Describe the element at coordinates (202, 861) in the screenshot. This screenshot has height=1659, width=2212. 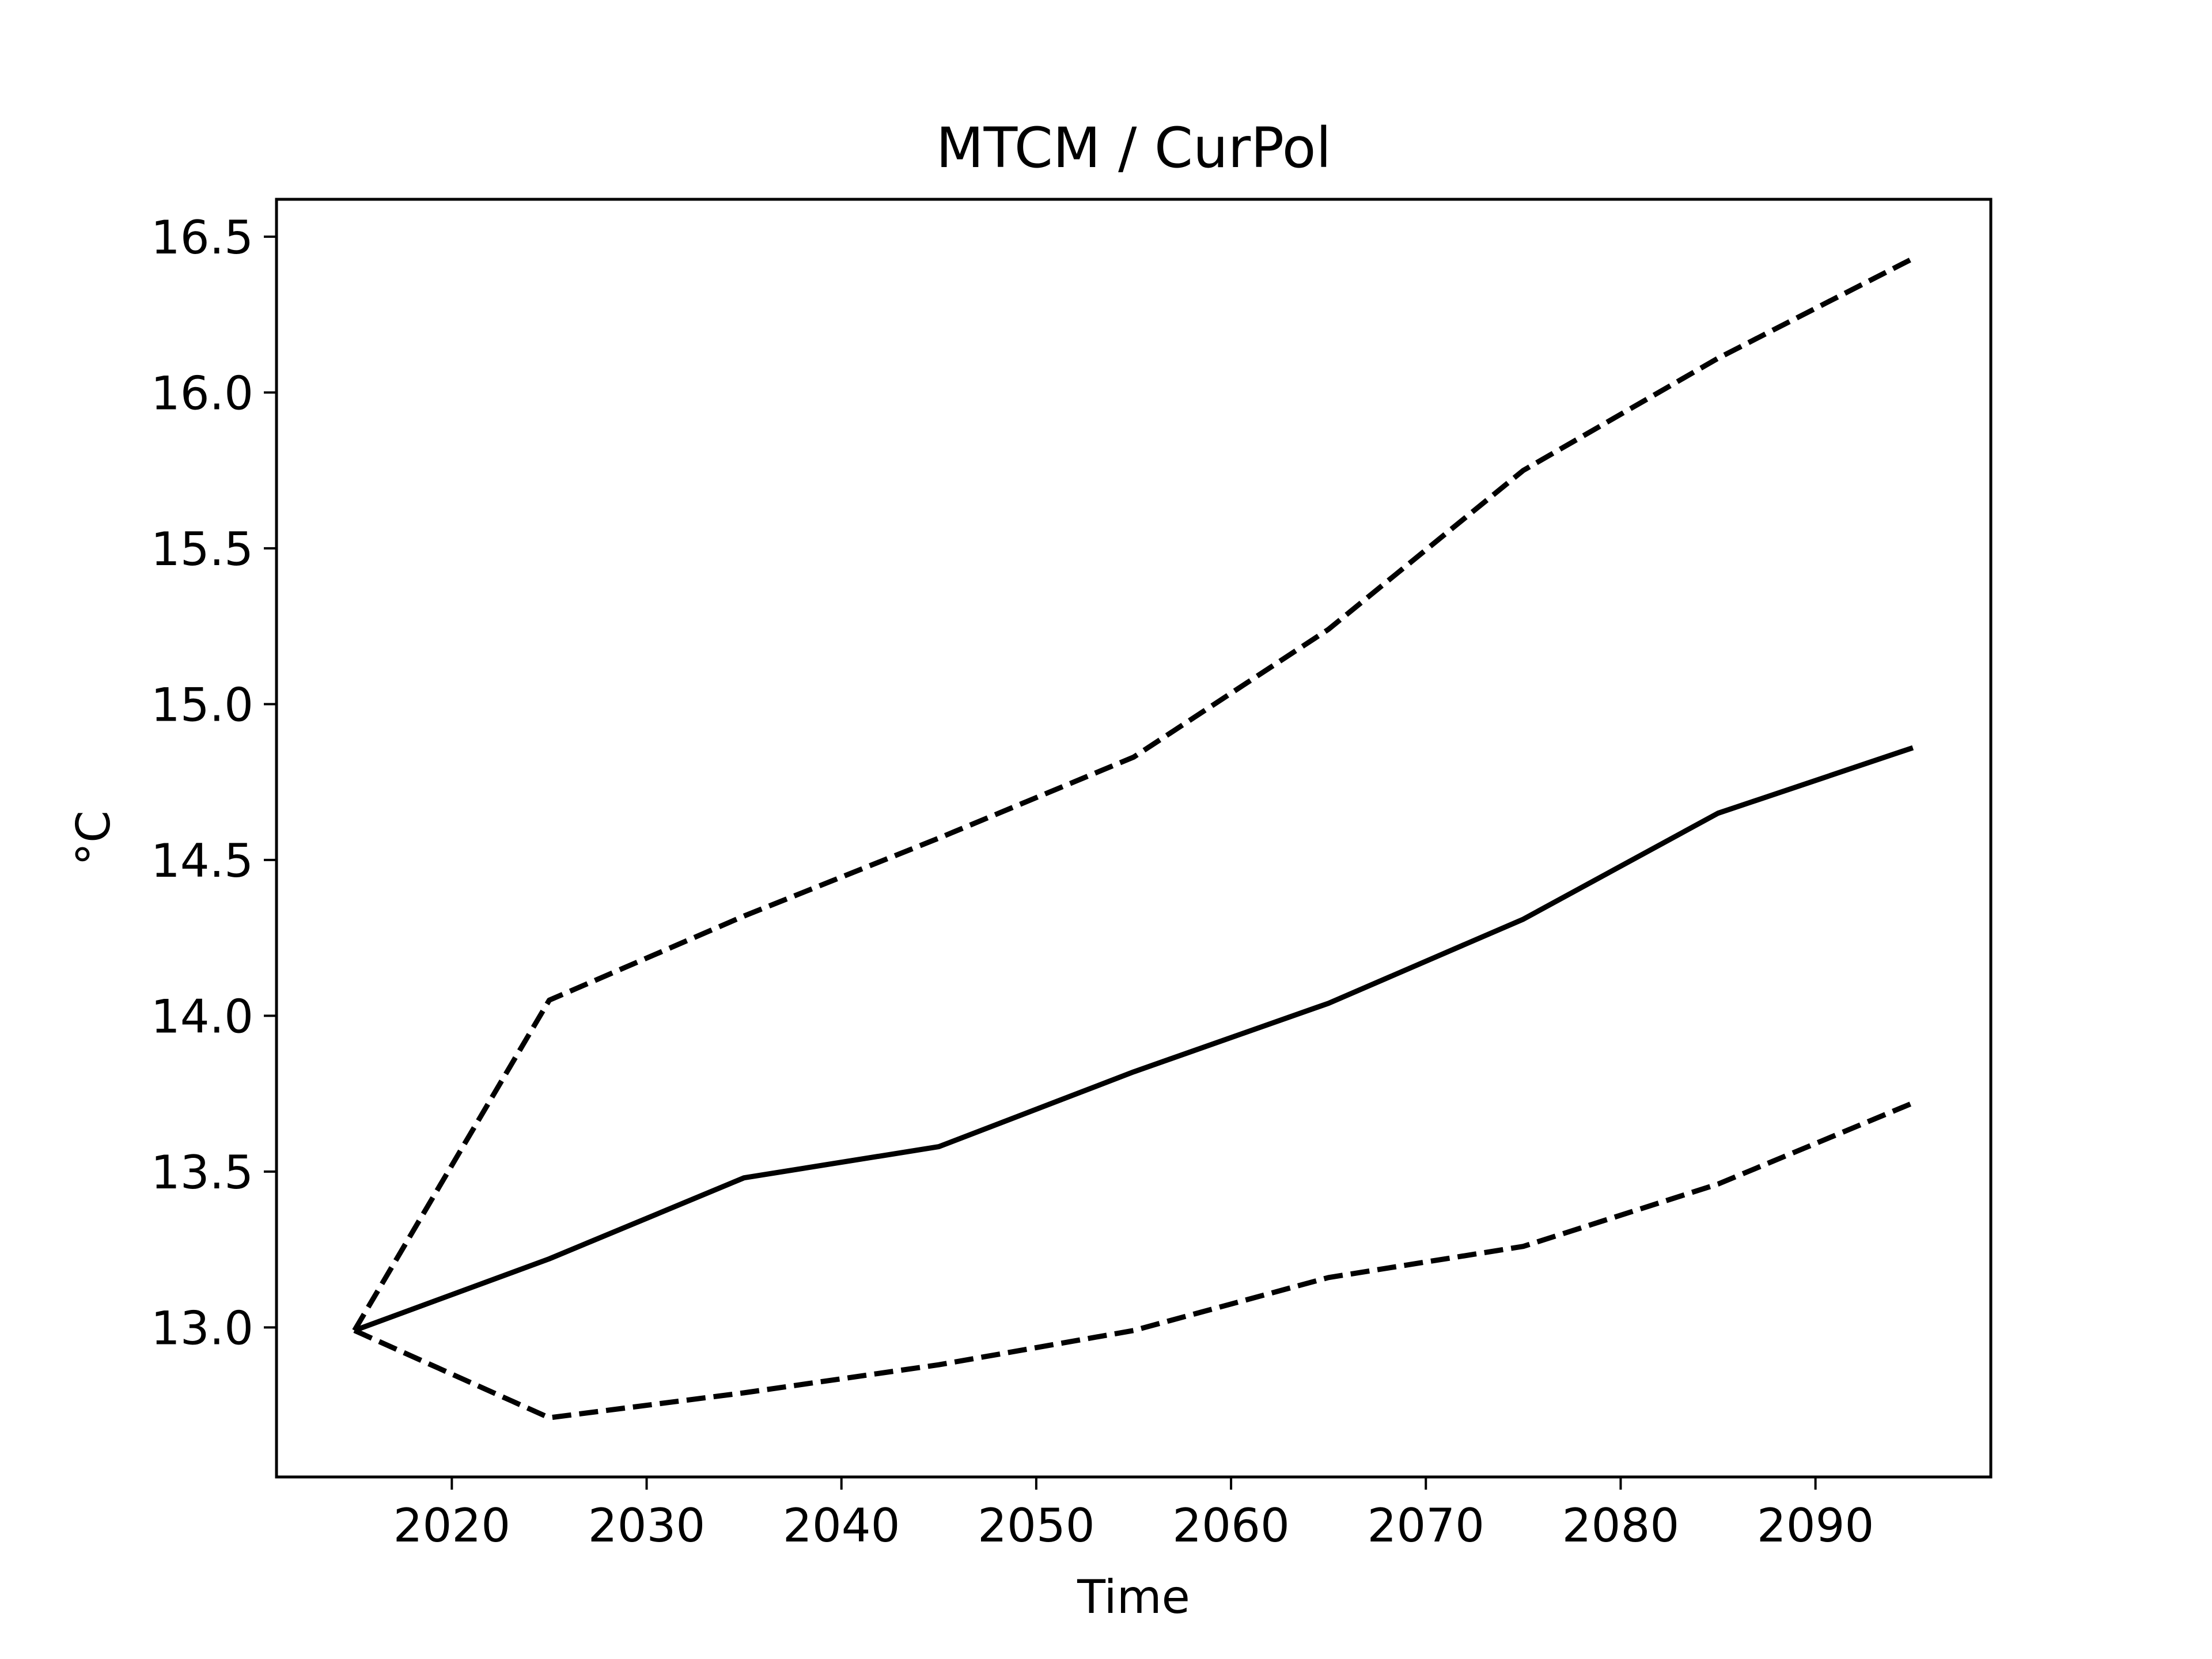
I see `y-tick-label: 14.5` at that location.